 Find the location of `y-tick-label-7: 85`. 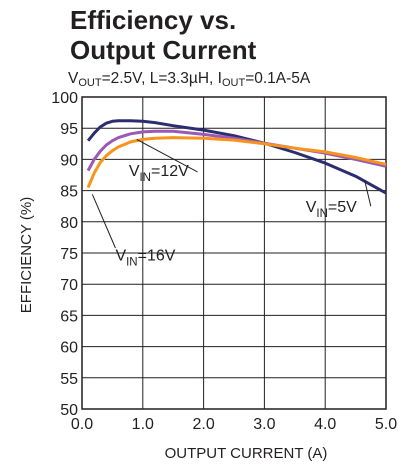

y-tick-label-7: 85 is located at coordinates (69, 192).